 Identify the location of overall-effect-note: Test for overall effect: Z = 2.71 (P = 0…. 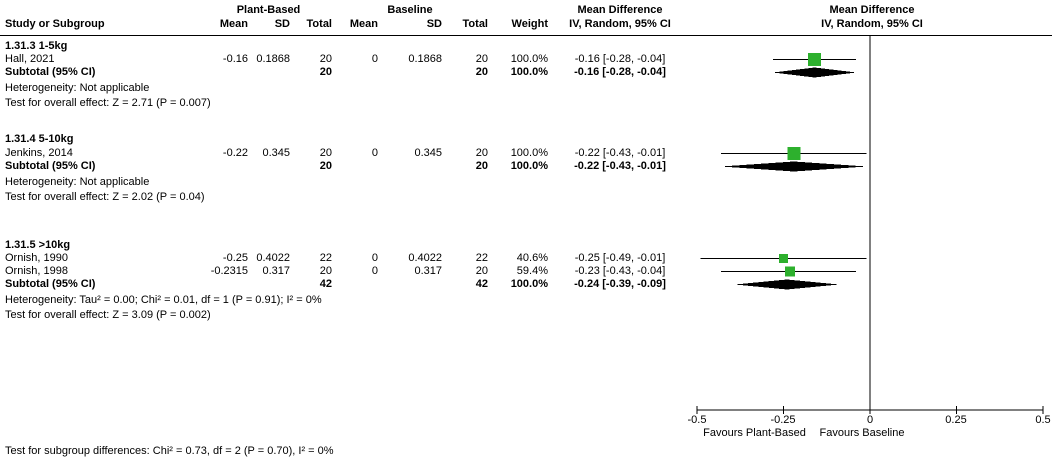
(108, 103).